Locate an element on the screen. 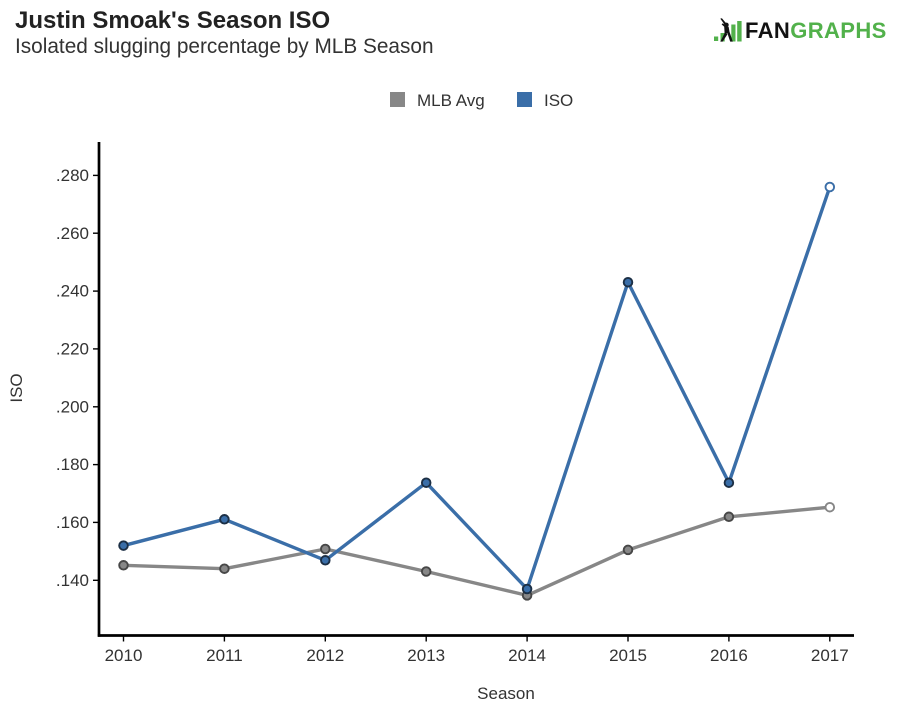 This screenshot has height=713, width=900. svg-text: FANGRAPHS is located at coordinates (816, 30).